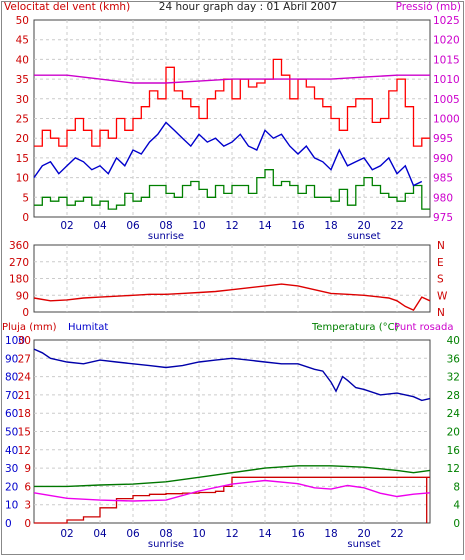 The width and height of the screenshot is (465, 560). I want to click on humidity-y-tick-100: 100, so click(15, 341).